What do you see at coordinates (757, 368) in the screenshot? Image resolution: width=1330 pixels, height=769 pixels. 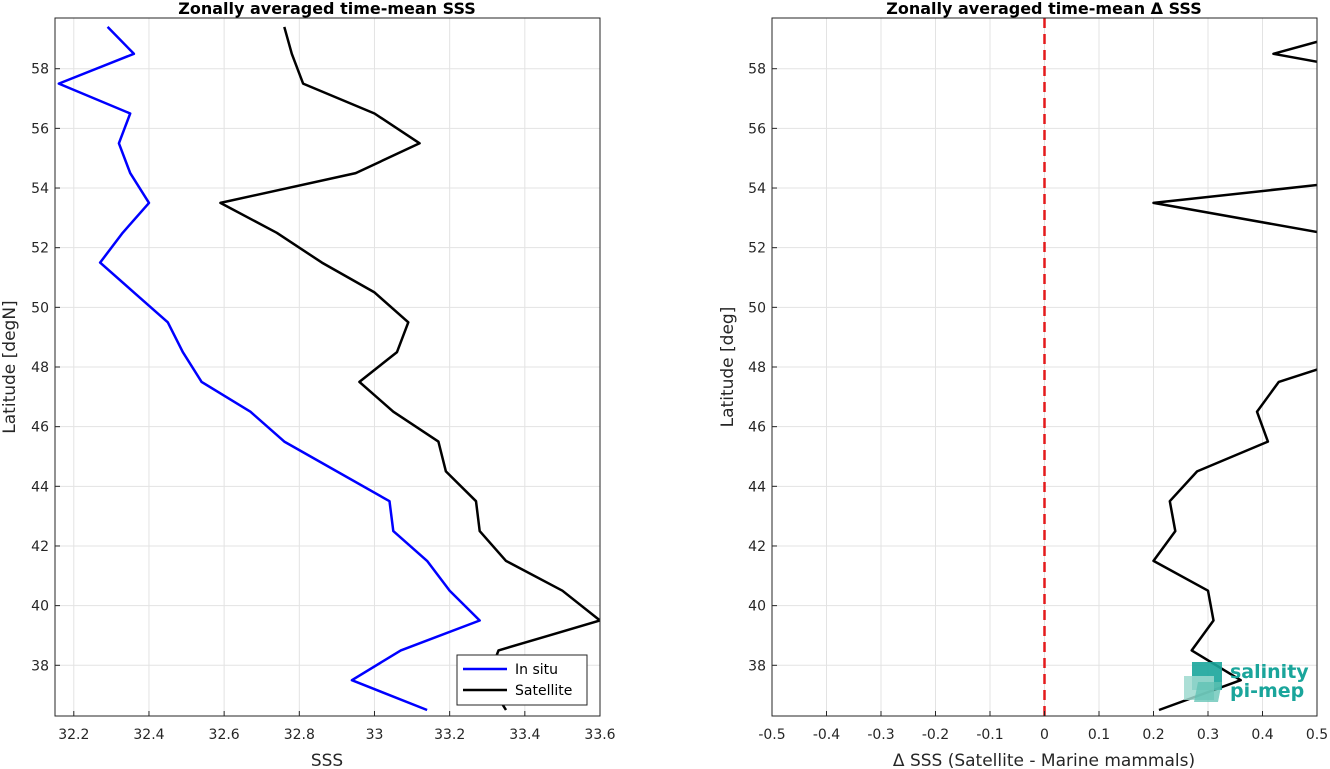 I see `right-y-tick-label: 48` at bounding box center [757, 368].